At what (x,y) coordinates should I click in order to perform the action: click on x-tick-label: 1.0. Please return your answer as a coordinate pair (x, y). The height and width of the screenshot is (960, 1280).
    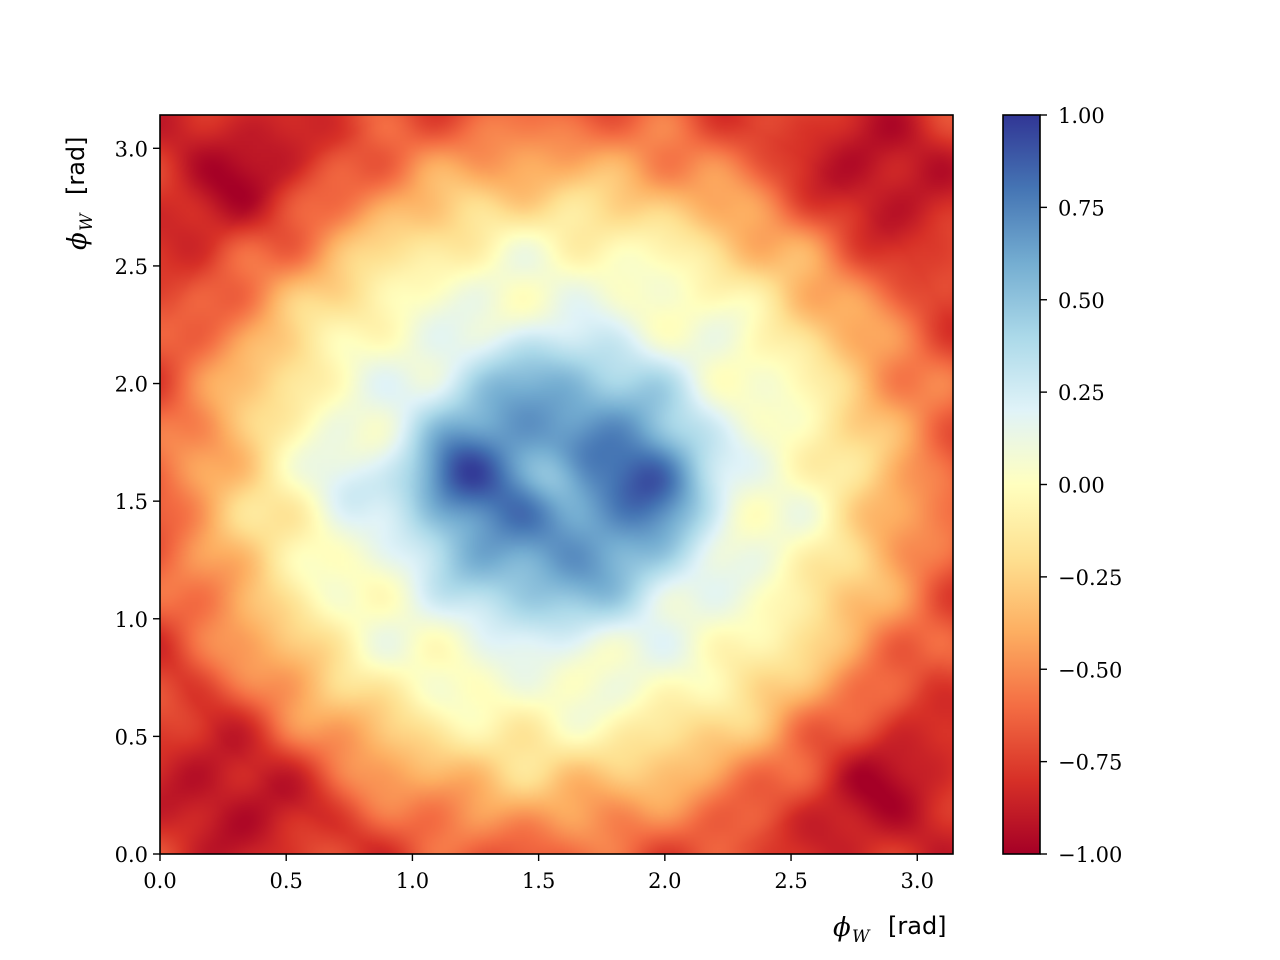
    Looking at the image, I should click on (412, 881).